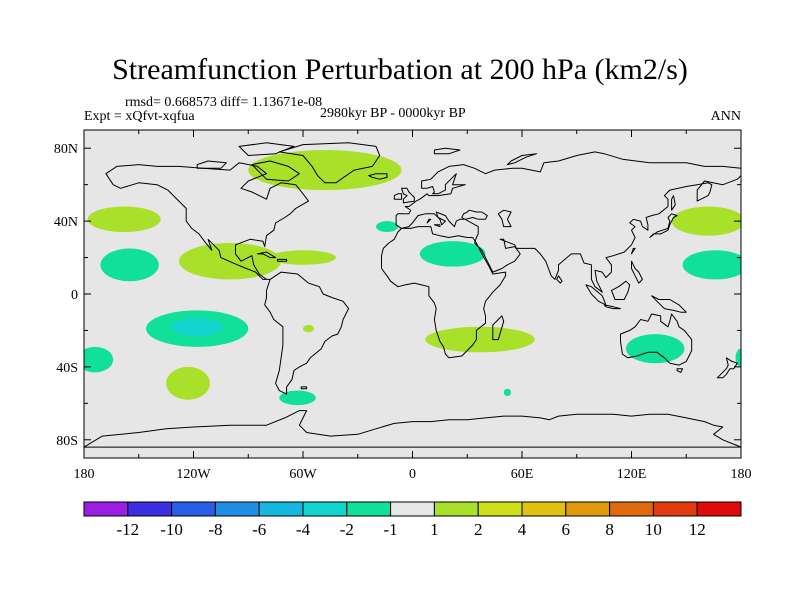  What do you see at coordinates (478, 529) in the screenshot?
I see `colorbar-label-8: 2` at bounding box center [478, 529].